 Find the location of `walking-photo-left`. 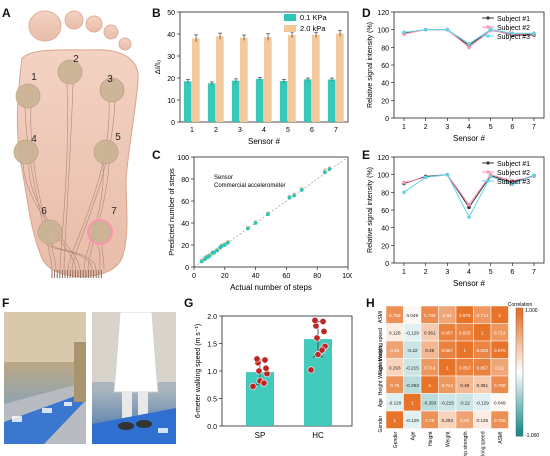

walking-photo-left is located at coordinates (45, 378).